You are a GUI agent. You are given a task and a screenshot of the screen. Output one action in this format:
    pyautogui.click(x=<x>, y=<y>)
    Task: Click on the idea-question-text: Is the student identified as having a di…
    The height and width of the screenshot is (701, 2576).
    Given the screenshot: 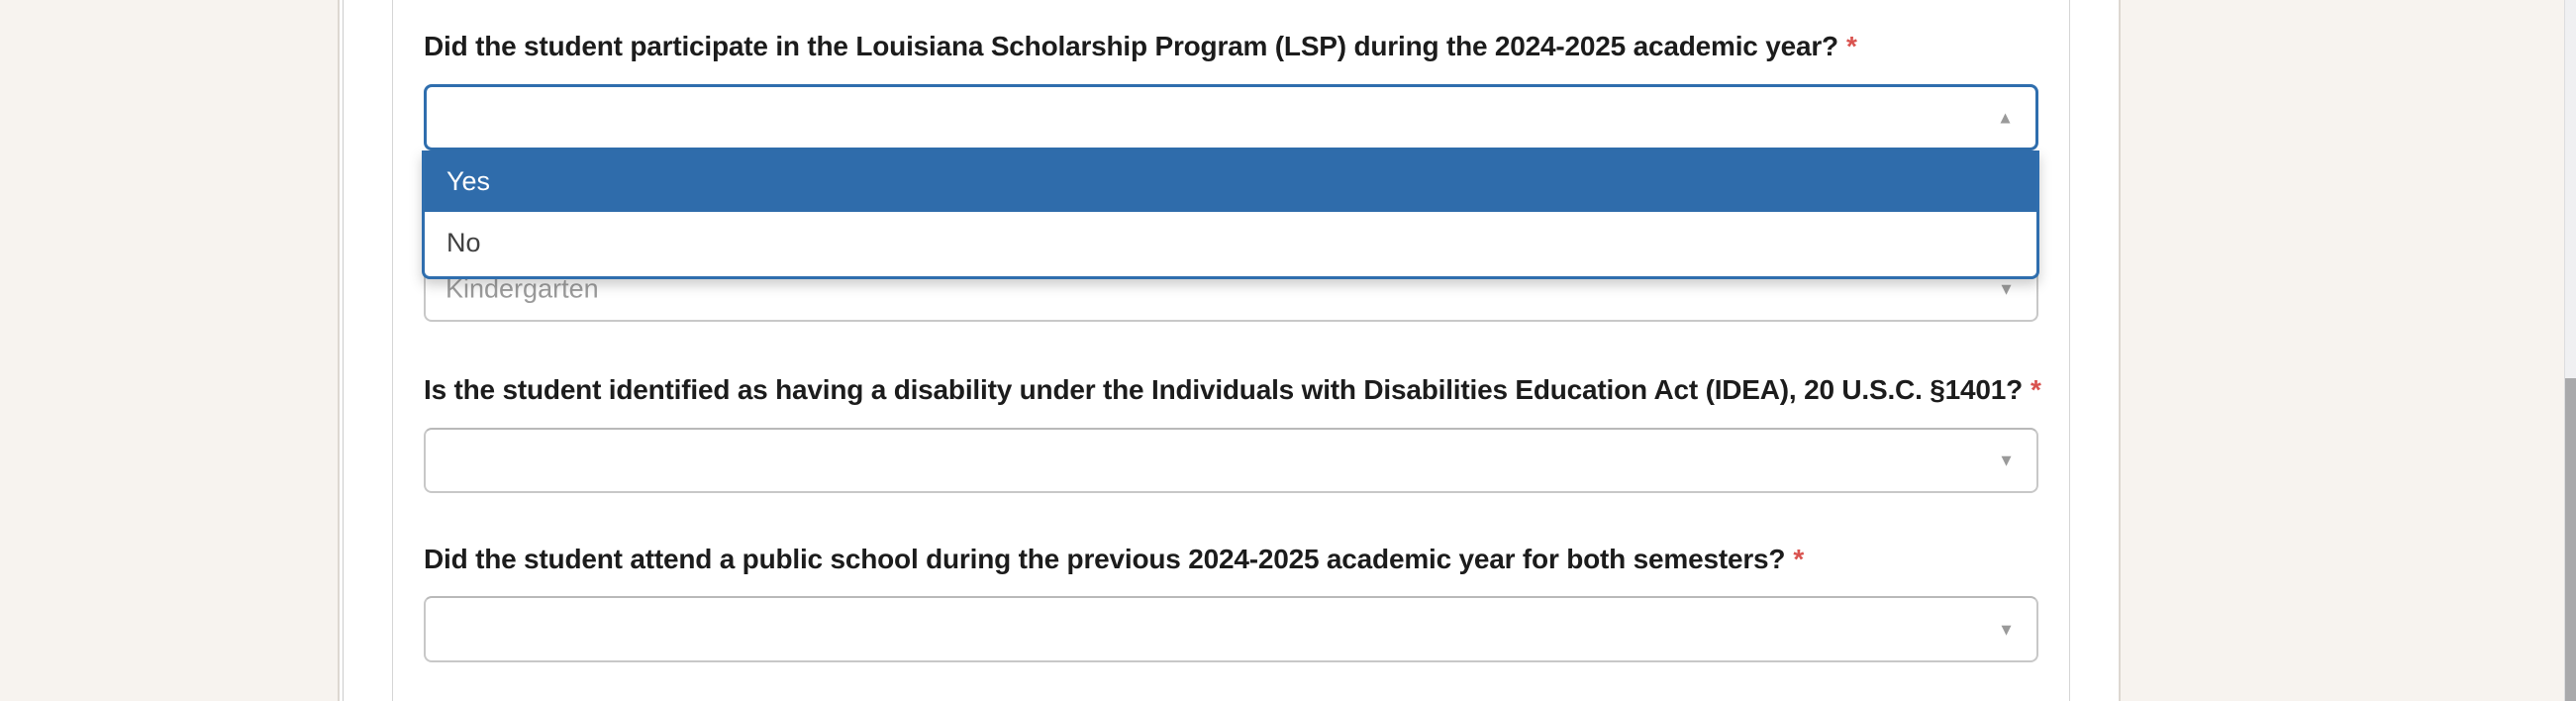 What is the action you would take?
    pyautogui.click(x=1224, y=389)
    